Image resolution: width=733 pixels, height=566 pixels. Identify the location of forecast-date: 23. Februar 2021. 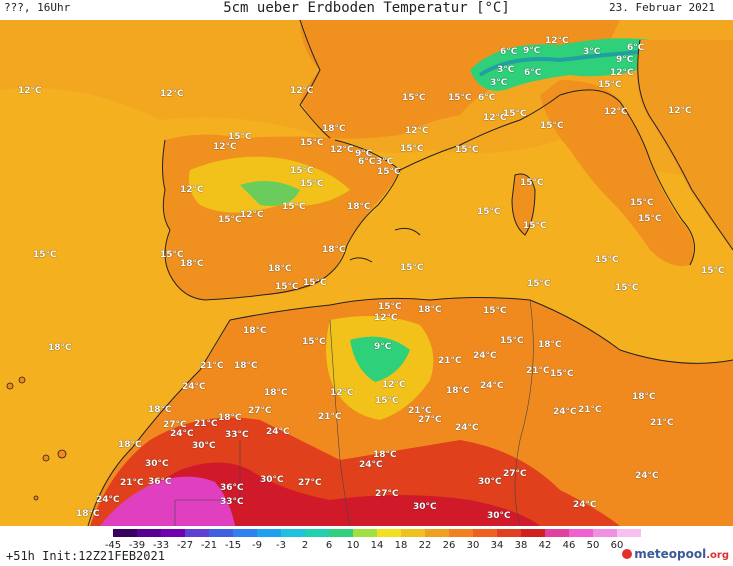
(662, 7).